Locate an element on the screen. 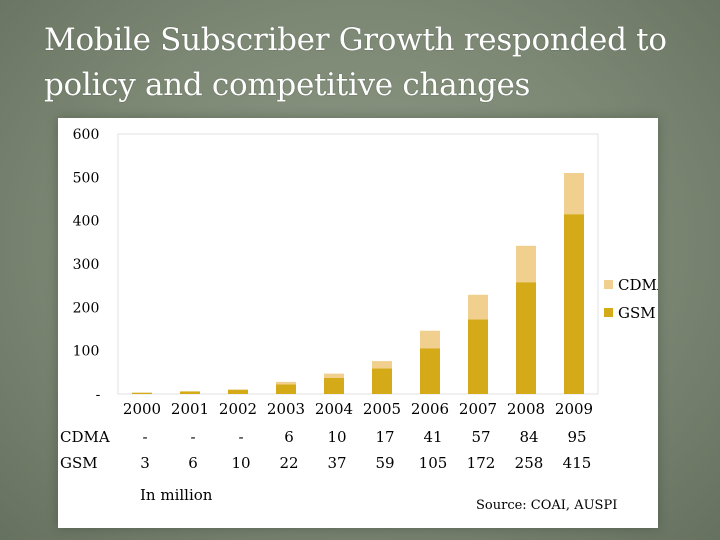 The image size is (720, 540). x-tick-label: 2009 is located at coordinates (574, 409).